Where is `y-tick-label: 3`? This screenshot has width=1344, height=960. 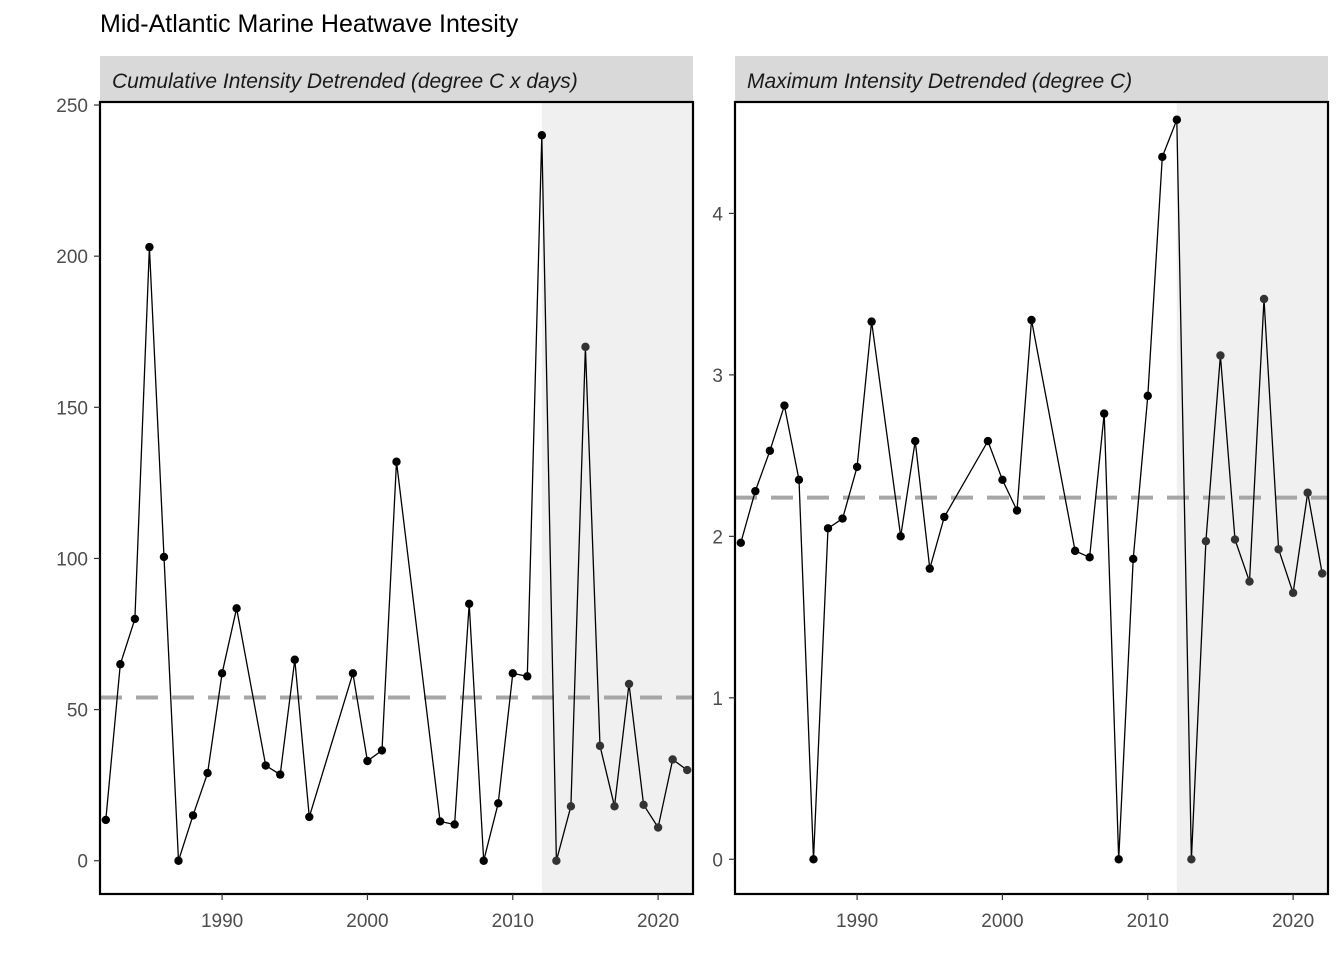
y-tick-label: 3 is located at coordinates (717, 376).